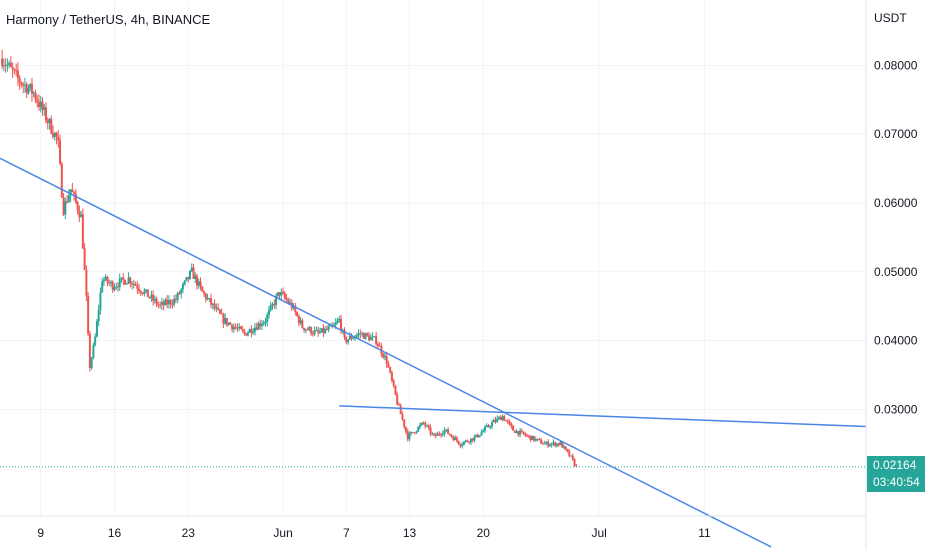  What do you see at coordinates (896, 134) in the screenshot?
I see `y-tick-label: 0.07000` at bounding box center [896, 134].